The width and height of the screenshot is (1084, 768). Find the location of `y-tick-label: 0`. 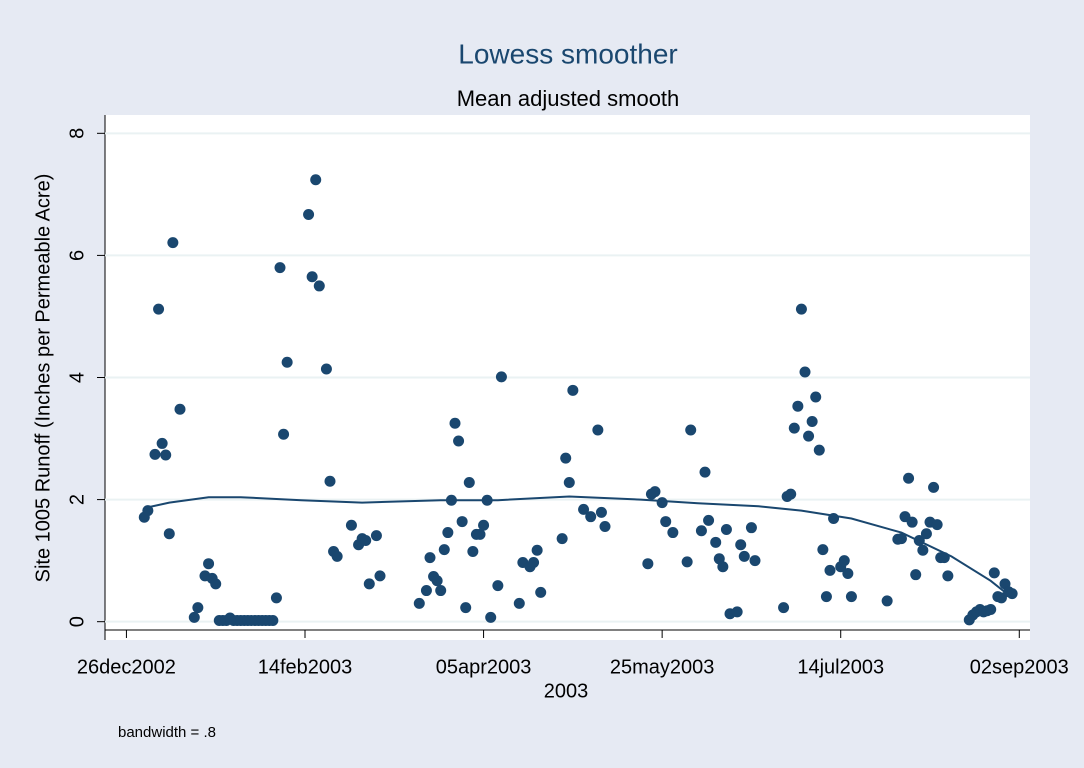

y-tick-label: 0 is located at coordinates (77, 621).